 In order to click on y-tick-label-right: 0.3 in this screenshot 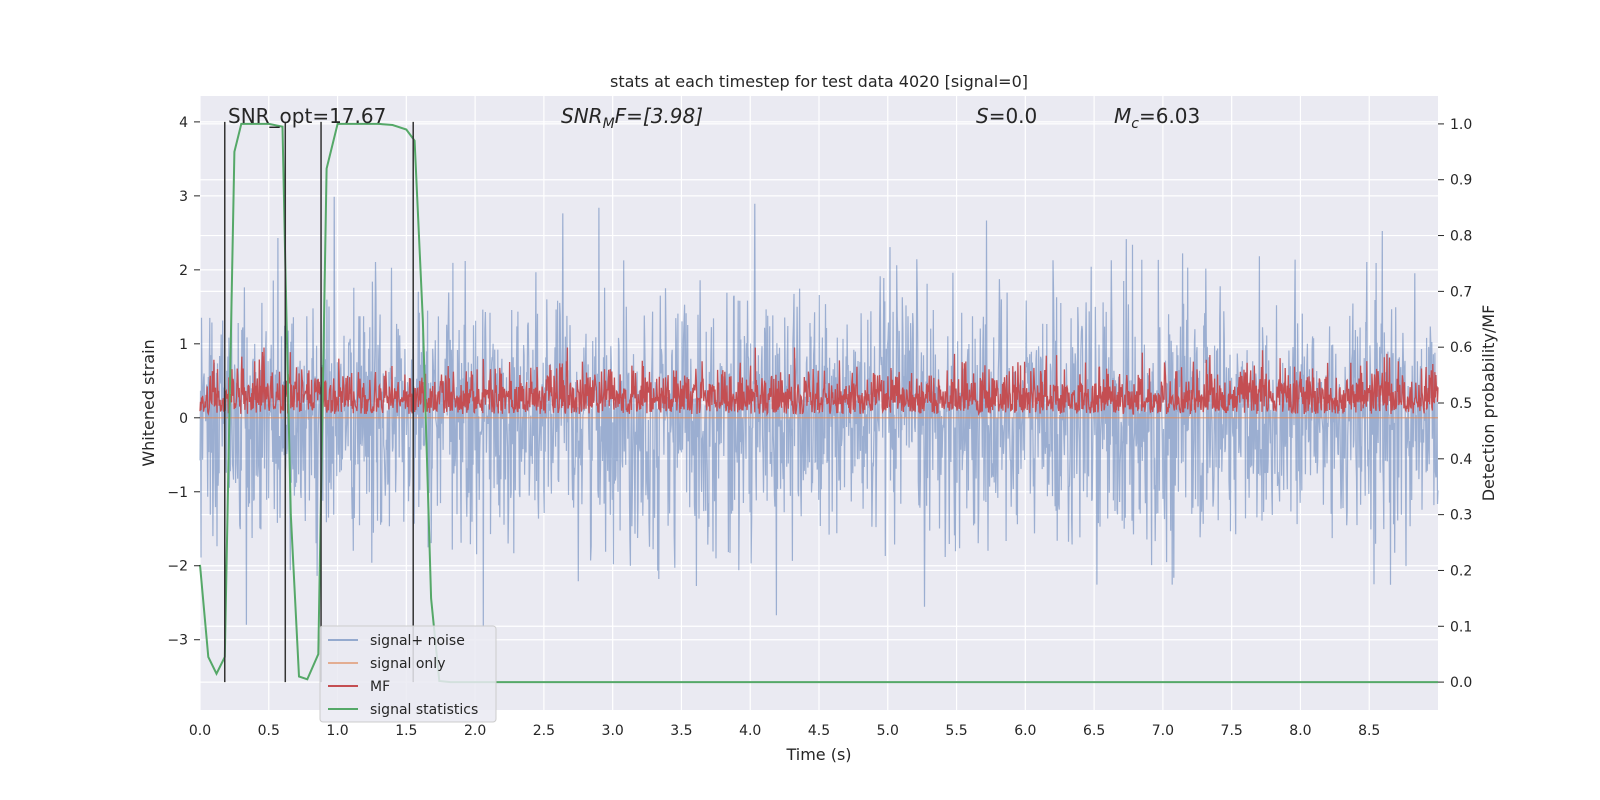, I will do `click(1461, 516)`.